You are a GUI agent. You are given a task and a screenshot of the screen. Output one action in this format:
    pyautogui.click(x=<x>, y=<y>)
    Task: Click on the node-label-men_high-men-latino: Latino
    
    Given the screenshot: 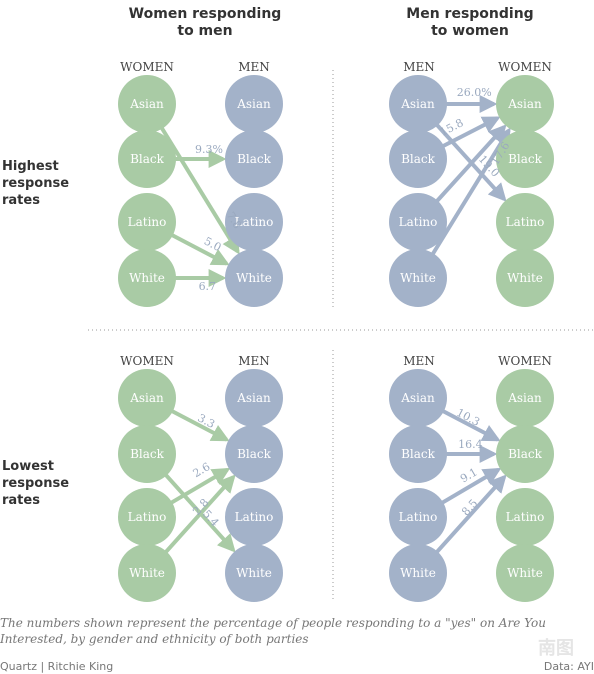 What is the action you would take?
    pyautogui.click(x=418, y=222)
    